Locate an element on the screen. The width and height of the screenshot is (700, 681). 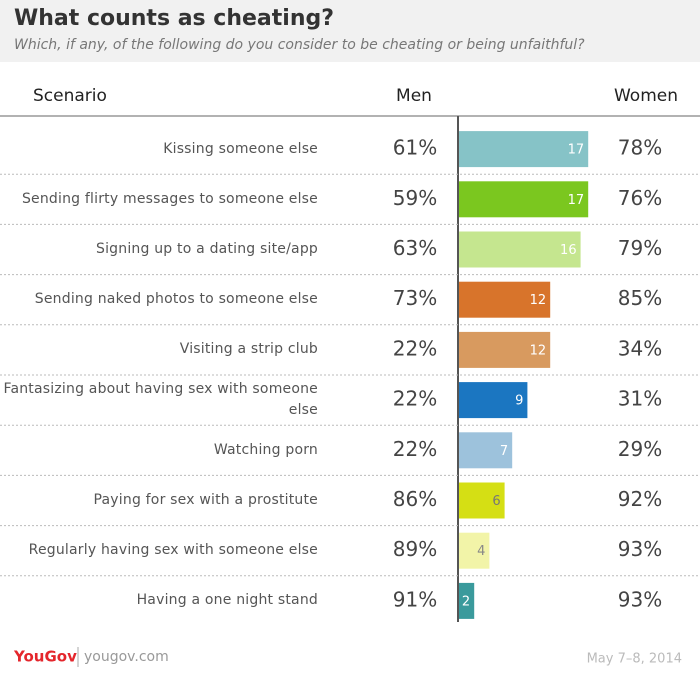
value-label: 59% is located at coordinates (415, 198).